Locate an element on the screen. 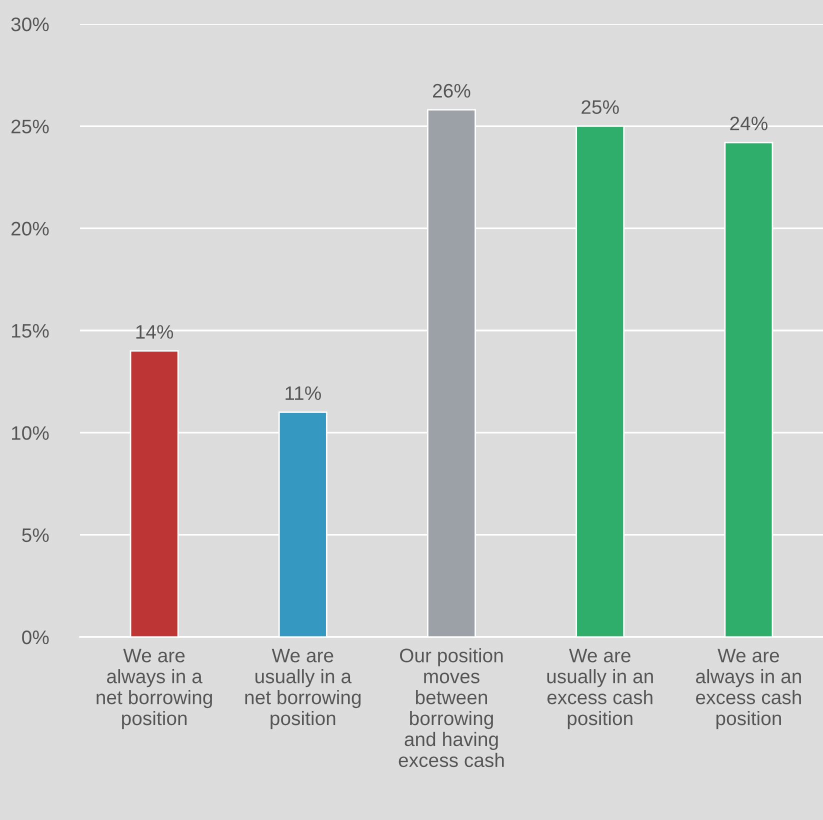  x-tick-label: Our position moves between borrowing and having excess cash is located at coordinates (451, 708).